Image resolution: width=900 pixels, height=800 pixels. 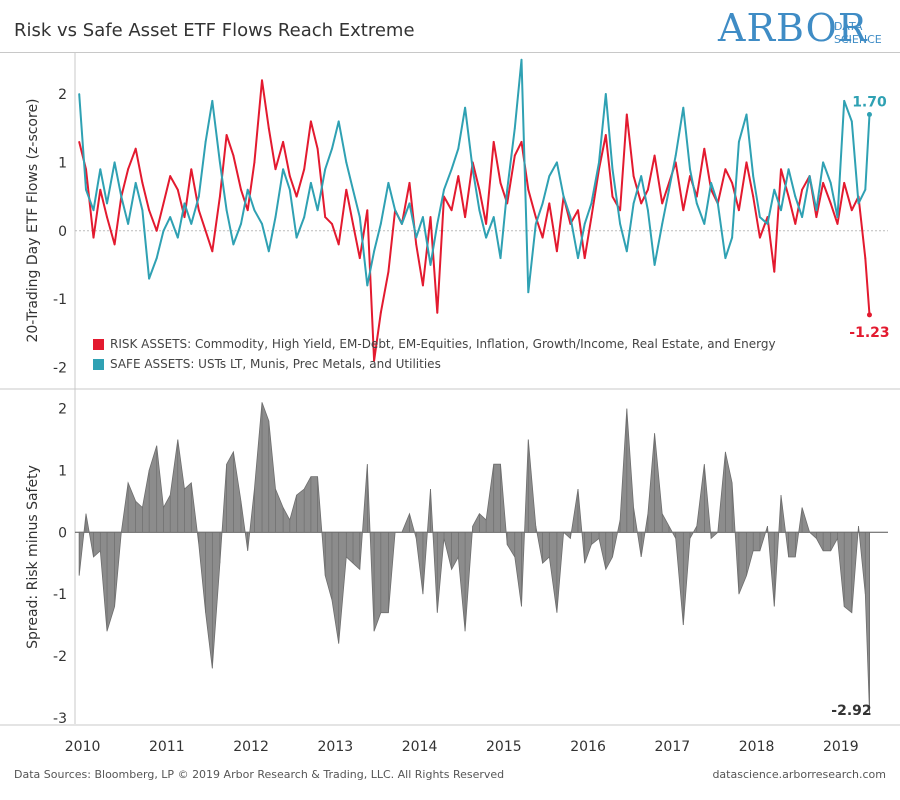 What do you see at coordinates (869, 333) in the screenshot?
I see `risk-end-label: -1.23` at bounding box center [869, 333].